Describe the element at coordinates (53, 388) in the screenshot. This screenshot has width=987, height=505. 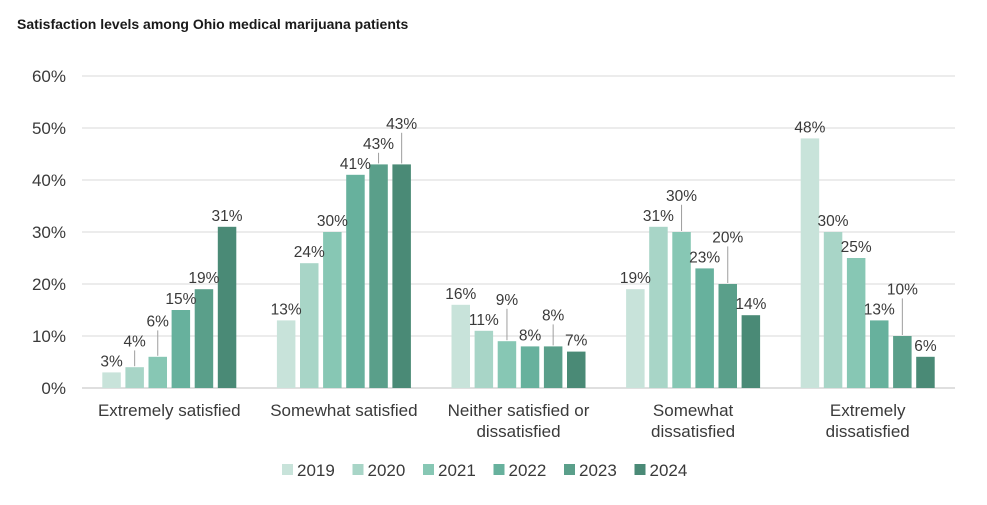
I see `y-tick-label: 0%` at that location.